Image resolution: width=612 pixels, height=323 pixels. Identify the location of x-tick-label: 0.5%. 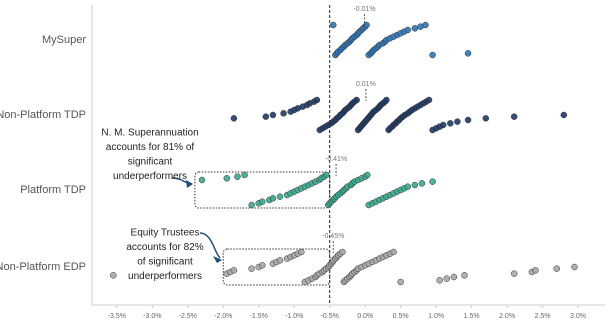
(401, 316).